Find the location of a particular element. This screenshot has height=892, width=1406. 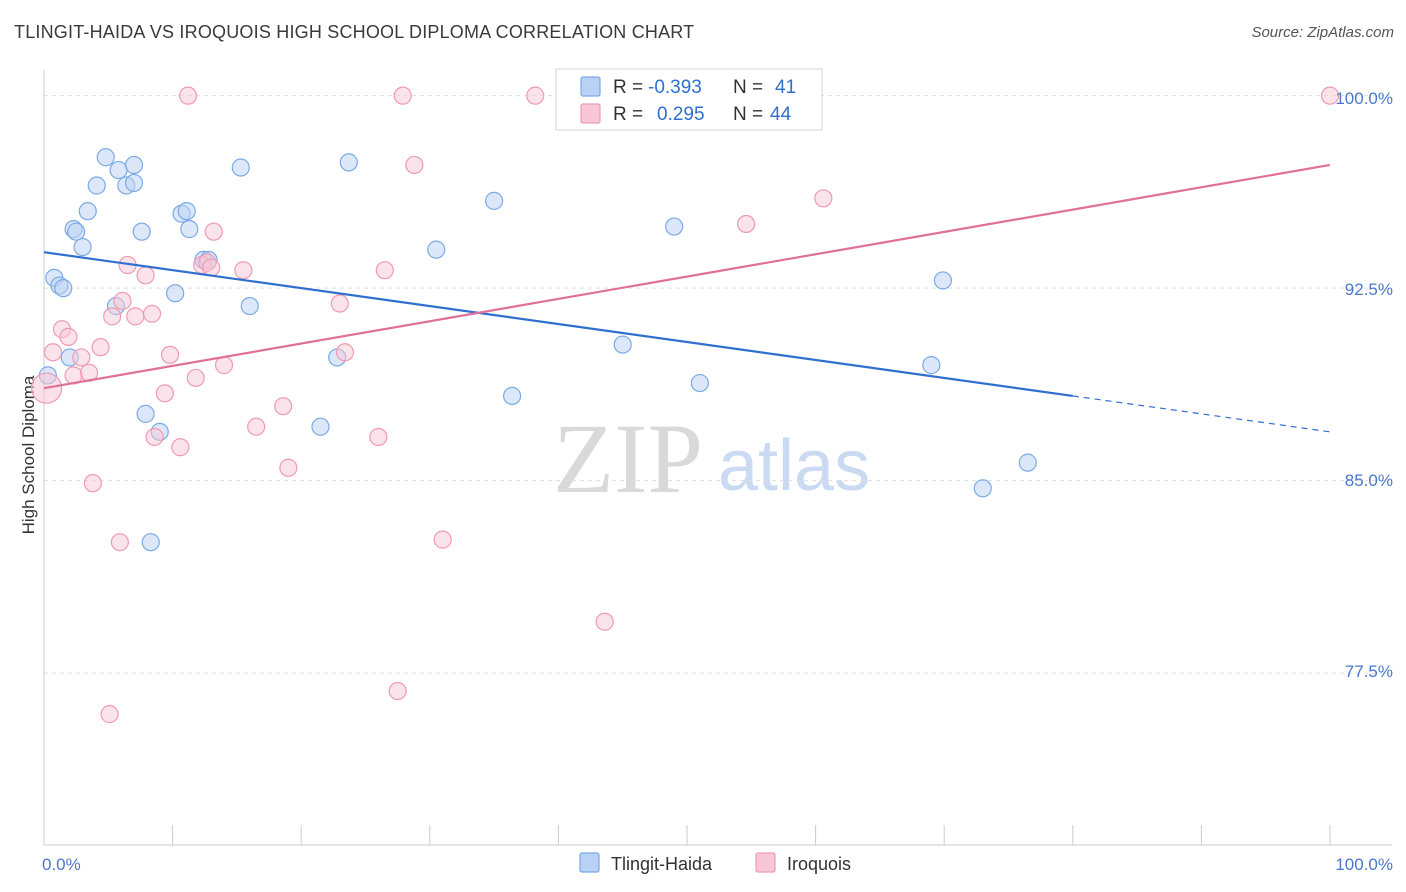

series-legend-label-tlingit-haida: Tlingit-Haida is located at coordinates (662, 864).